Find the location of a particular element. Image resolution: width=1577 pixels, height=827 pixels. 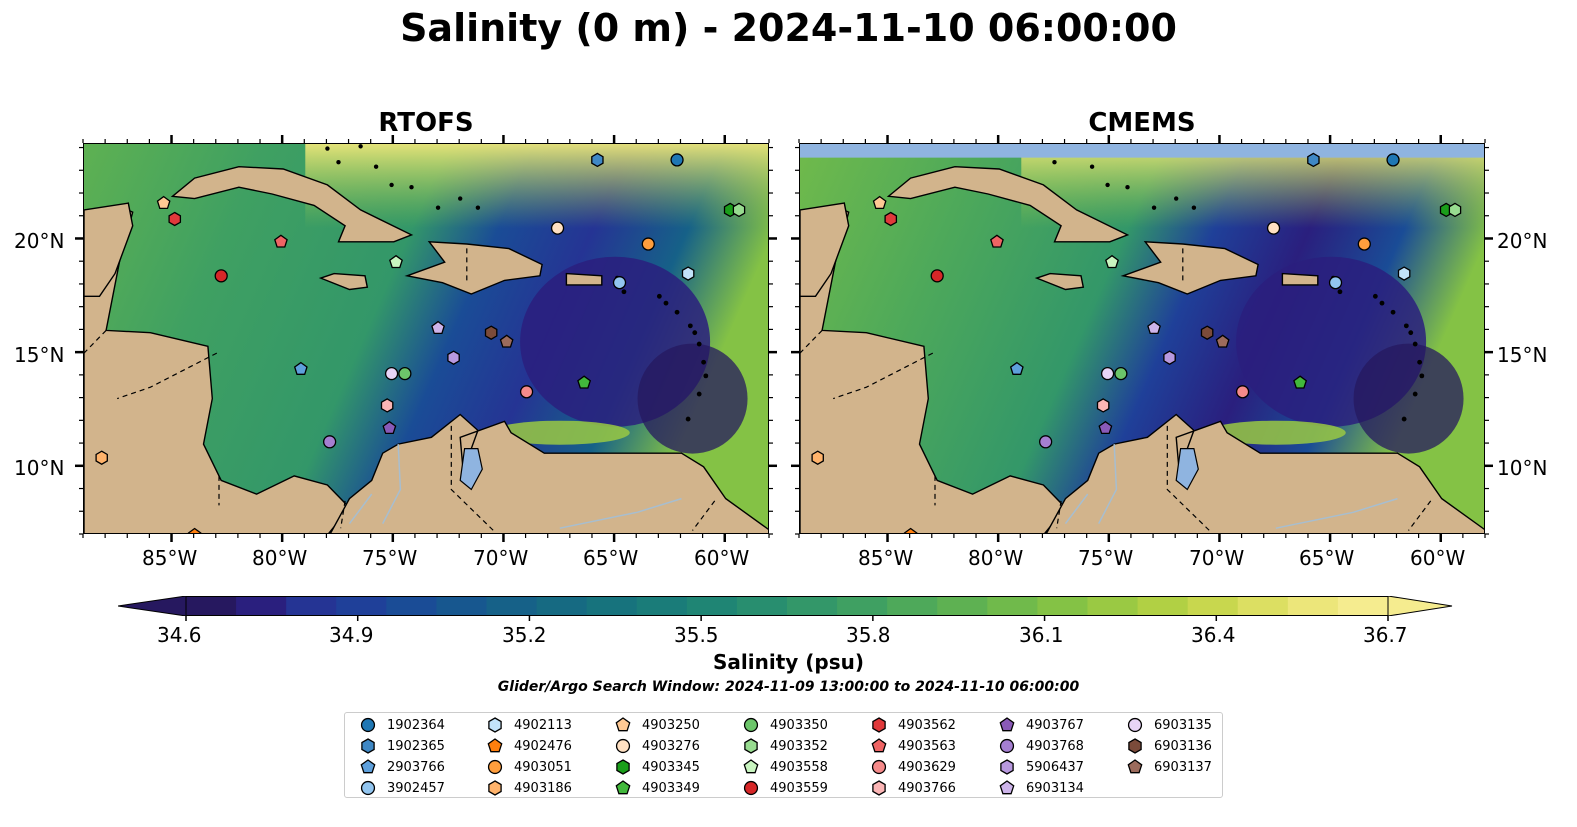

legend-item: 6903136 is located at coordinates (1169, 746).